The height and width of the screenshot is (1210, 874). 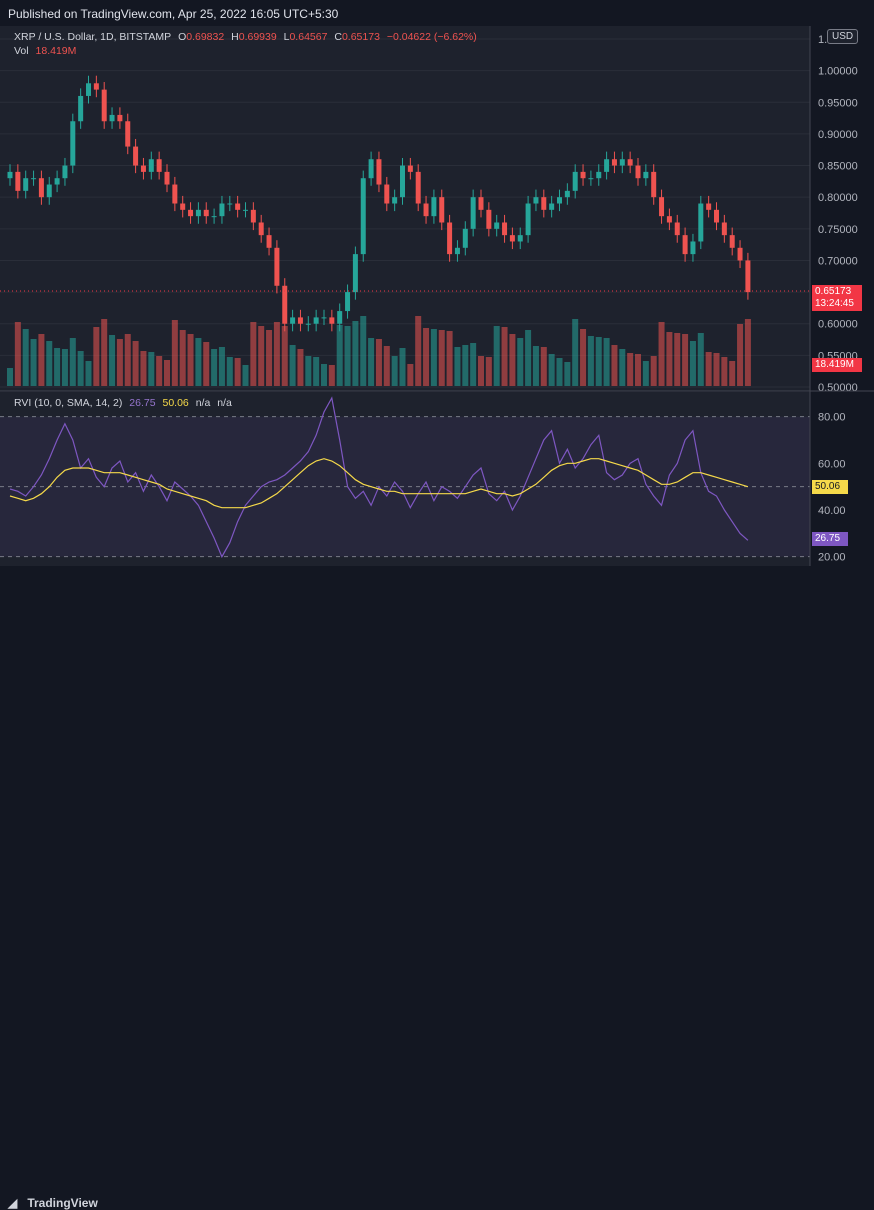 I want to click on tv-brand: TradingView, so click(x=62, y=1203).